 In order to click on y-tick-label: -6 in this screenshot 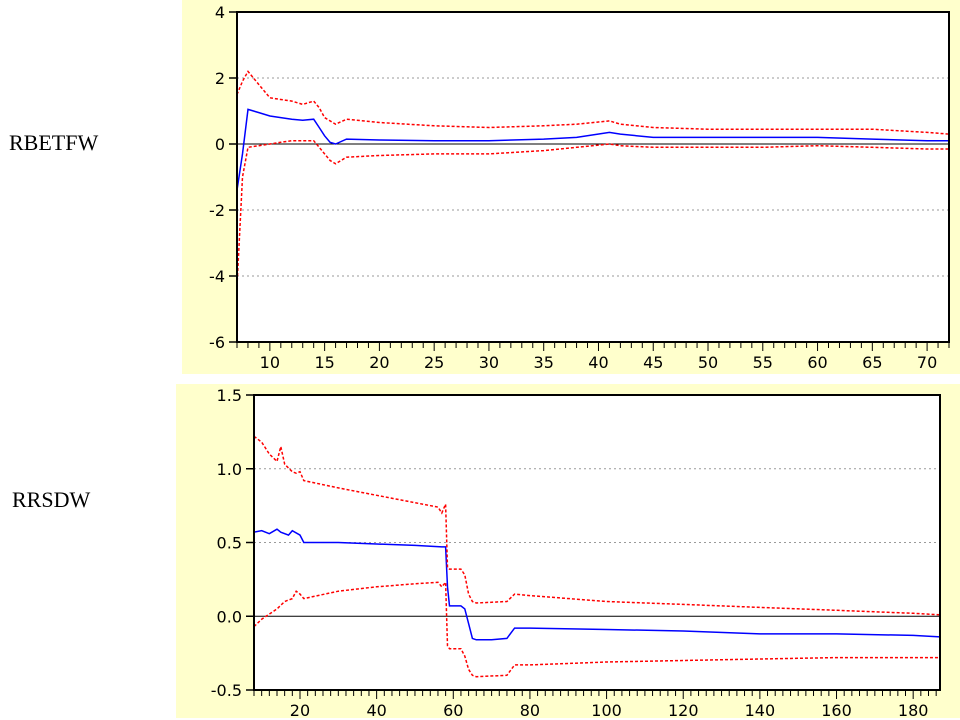, I will do `click(217, 342)`.